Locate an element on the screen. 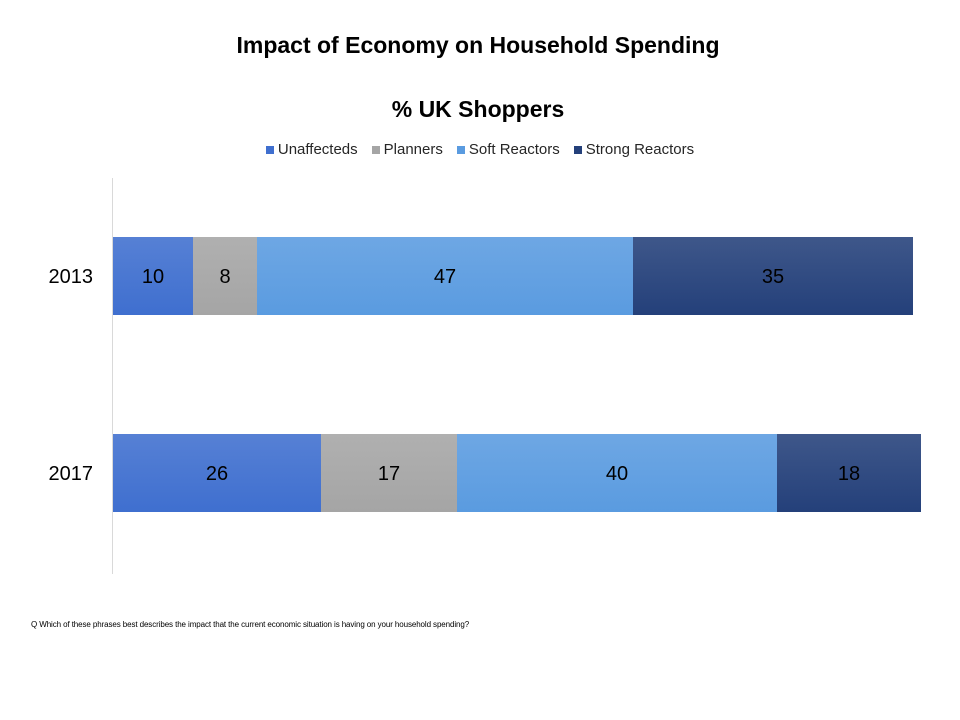 The width and height of the screenshot is (960, 720). data-label-planners-2013: 8 is located at coordinates (224, 277).